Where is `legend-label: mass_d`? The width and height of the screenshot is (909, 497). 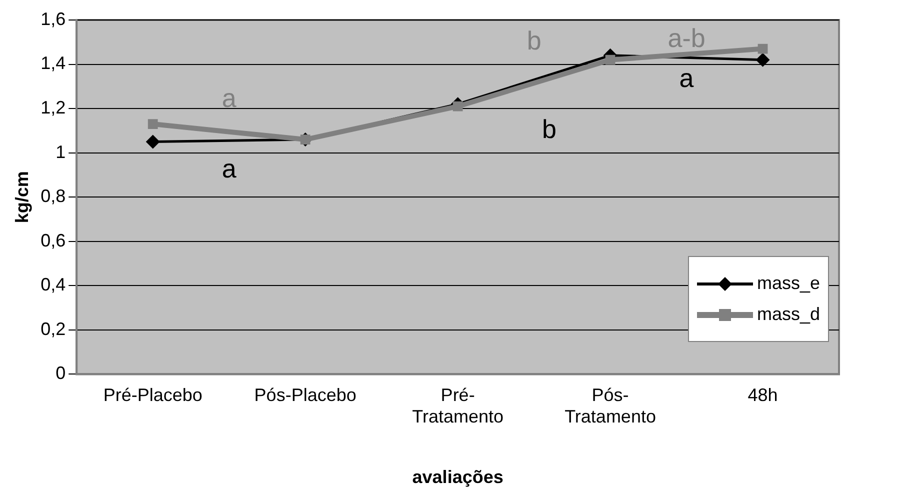 legend-label: mass_d is located at coordinates (788, 314).